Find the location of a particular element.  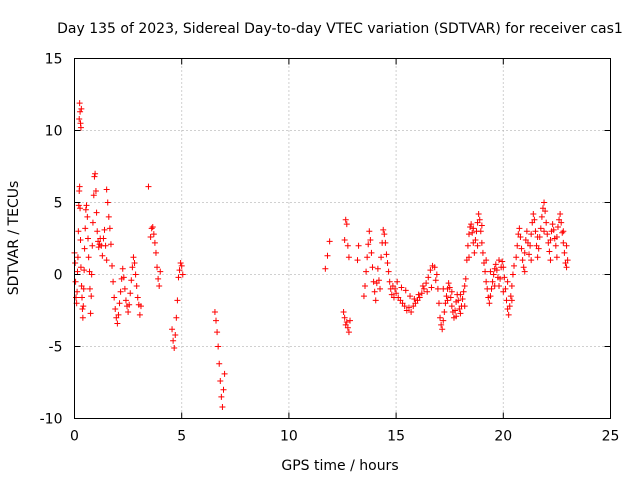

y-tick-label: 10 is located at coordinates (54, 132).